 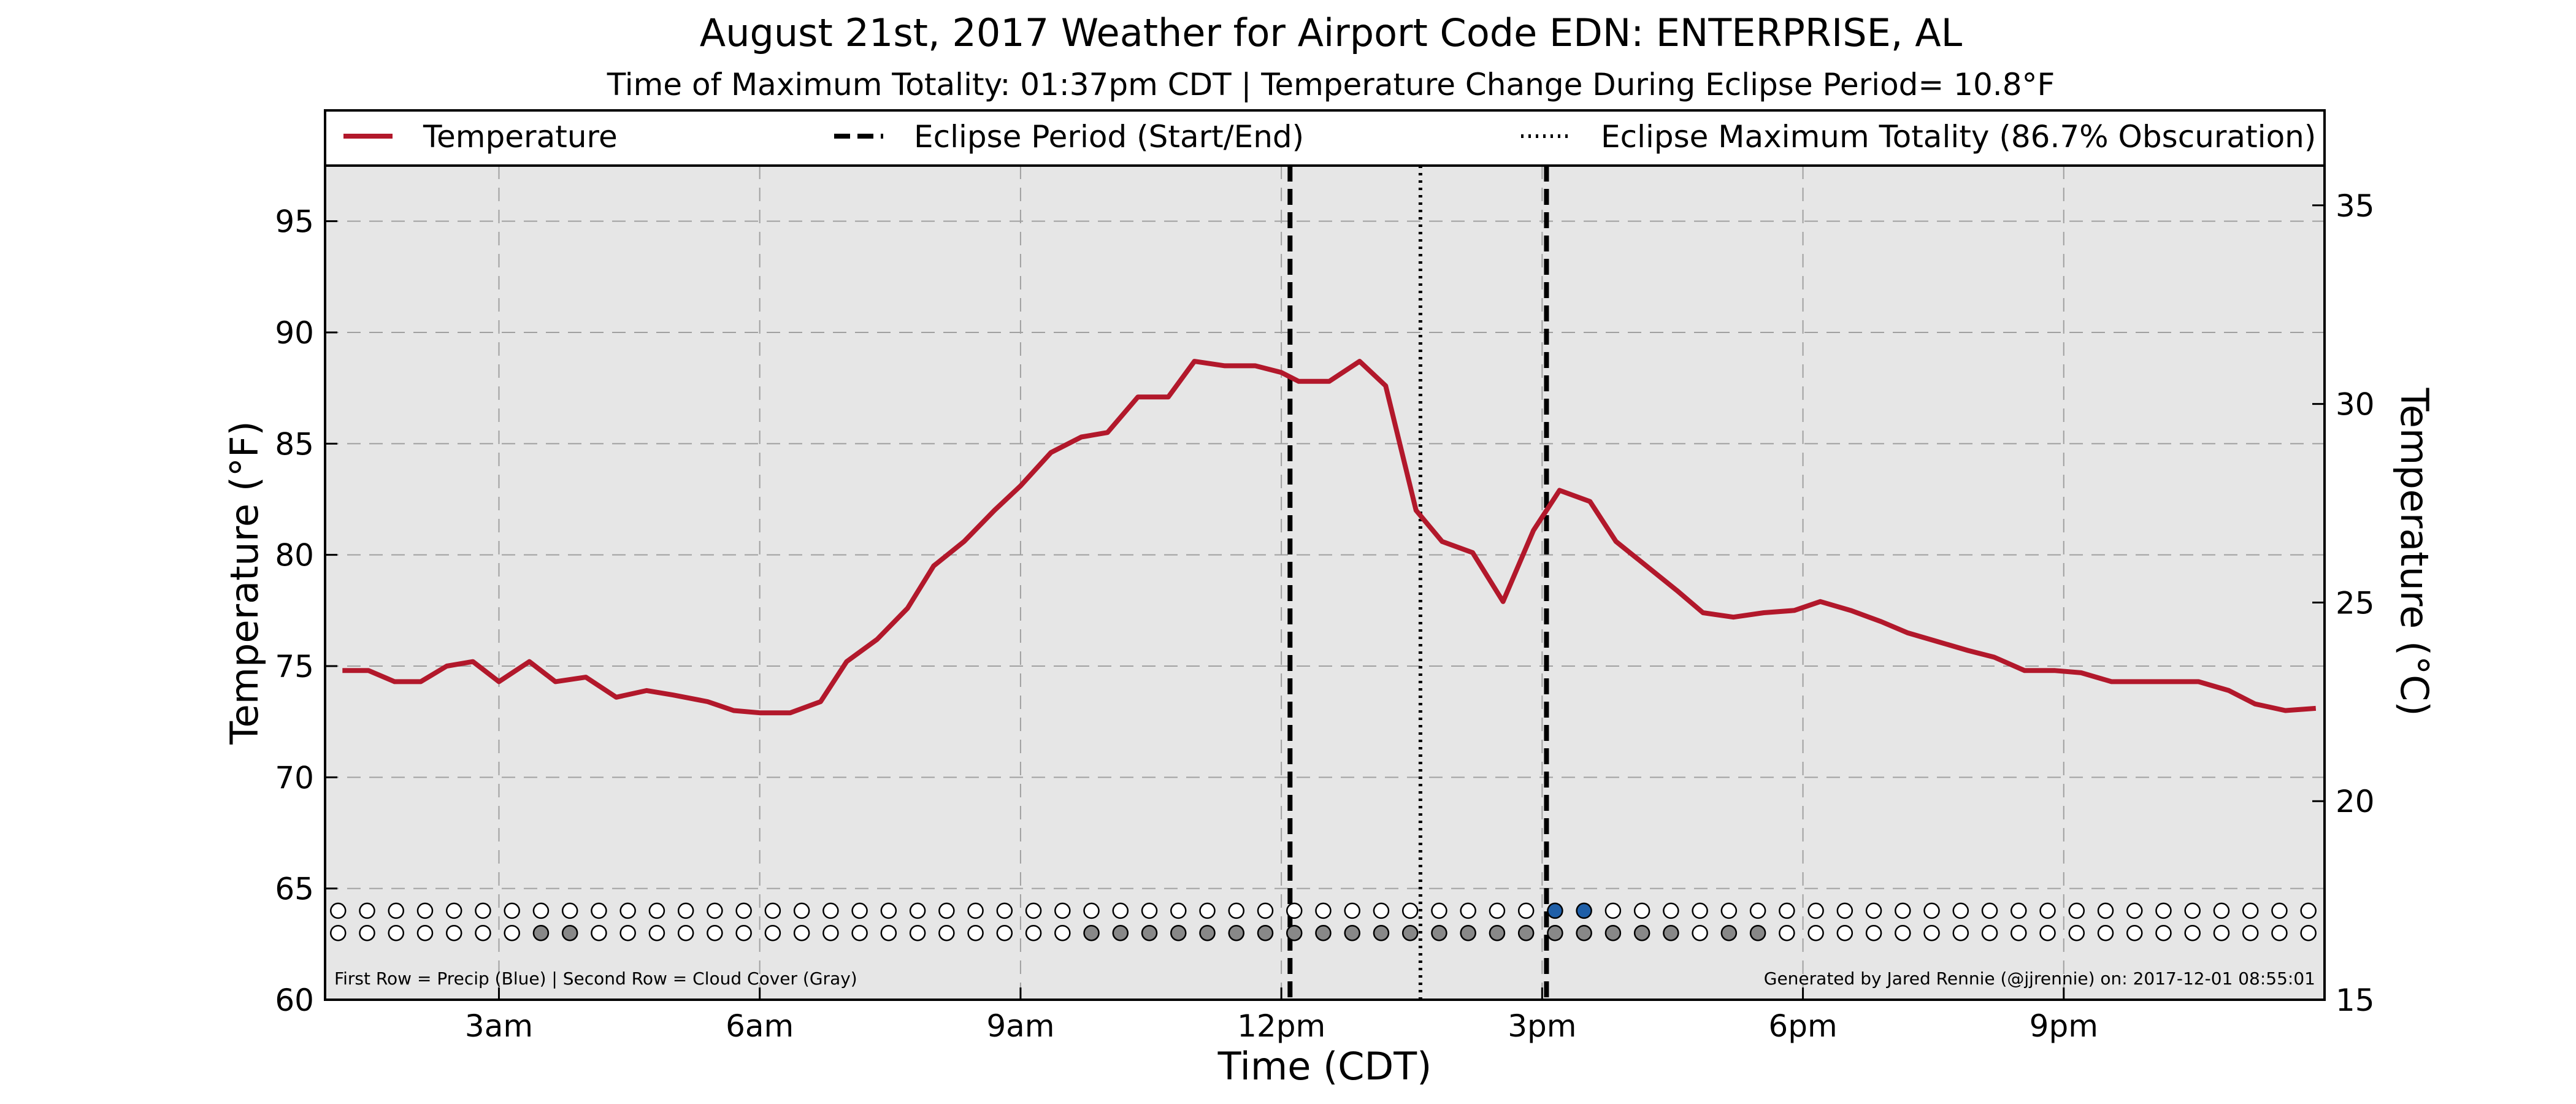 What do you see at coordinates (294, 555) in the screenshot?
I see `y-tick-label: 80` at bounding box center [294, 555].